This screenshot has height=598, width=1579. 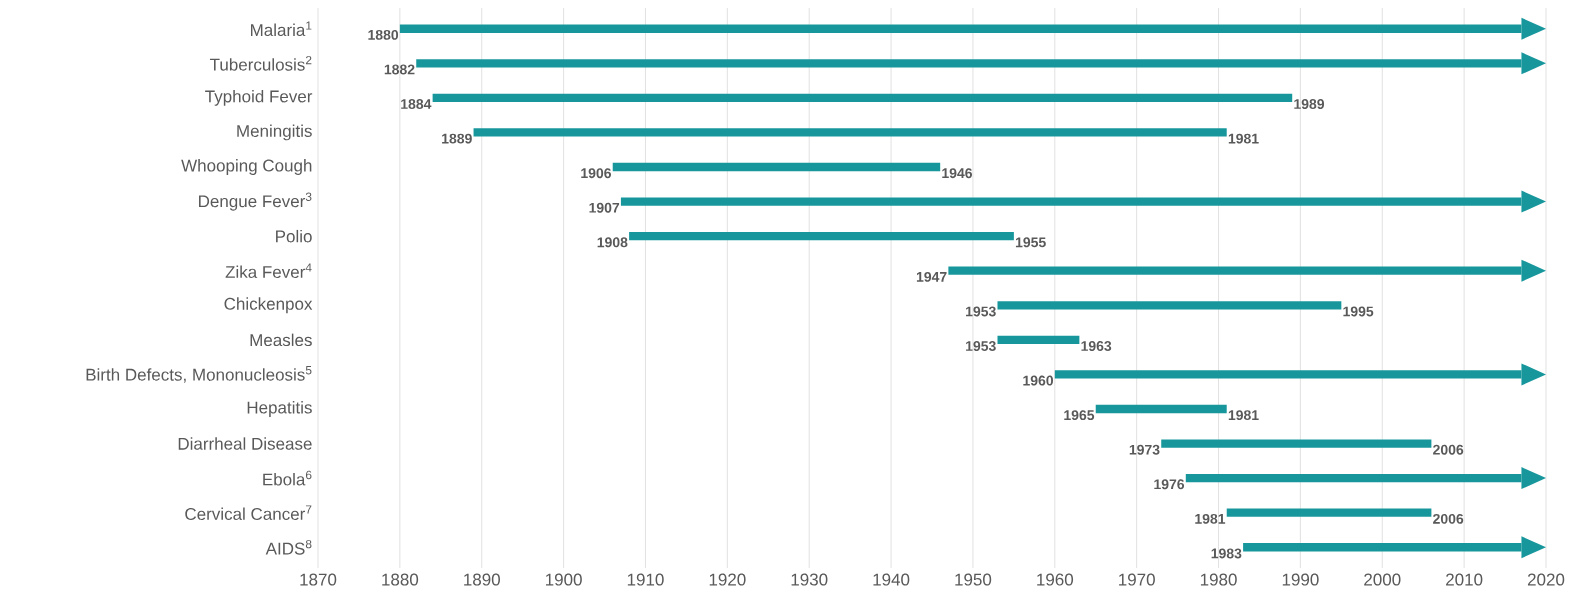 What do you see at coordinates (281, 29) in the screenshot?
I see `y-tick-label: Malaria$^{1}$` at bounding box center [281, 29].